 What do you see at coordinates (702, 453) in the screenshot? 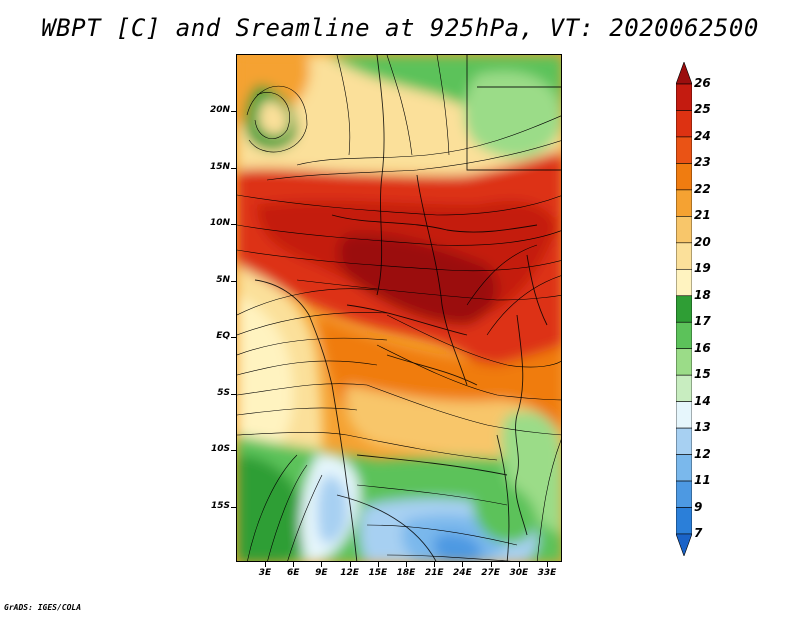
I see `colorbar-label: 12` at bounding box center [702, 453].